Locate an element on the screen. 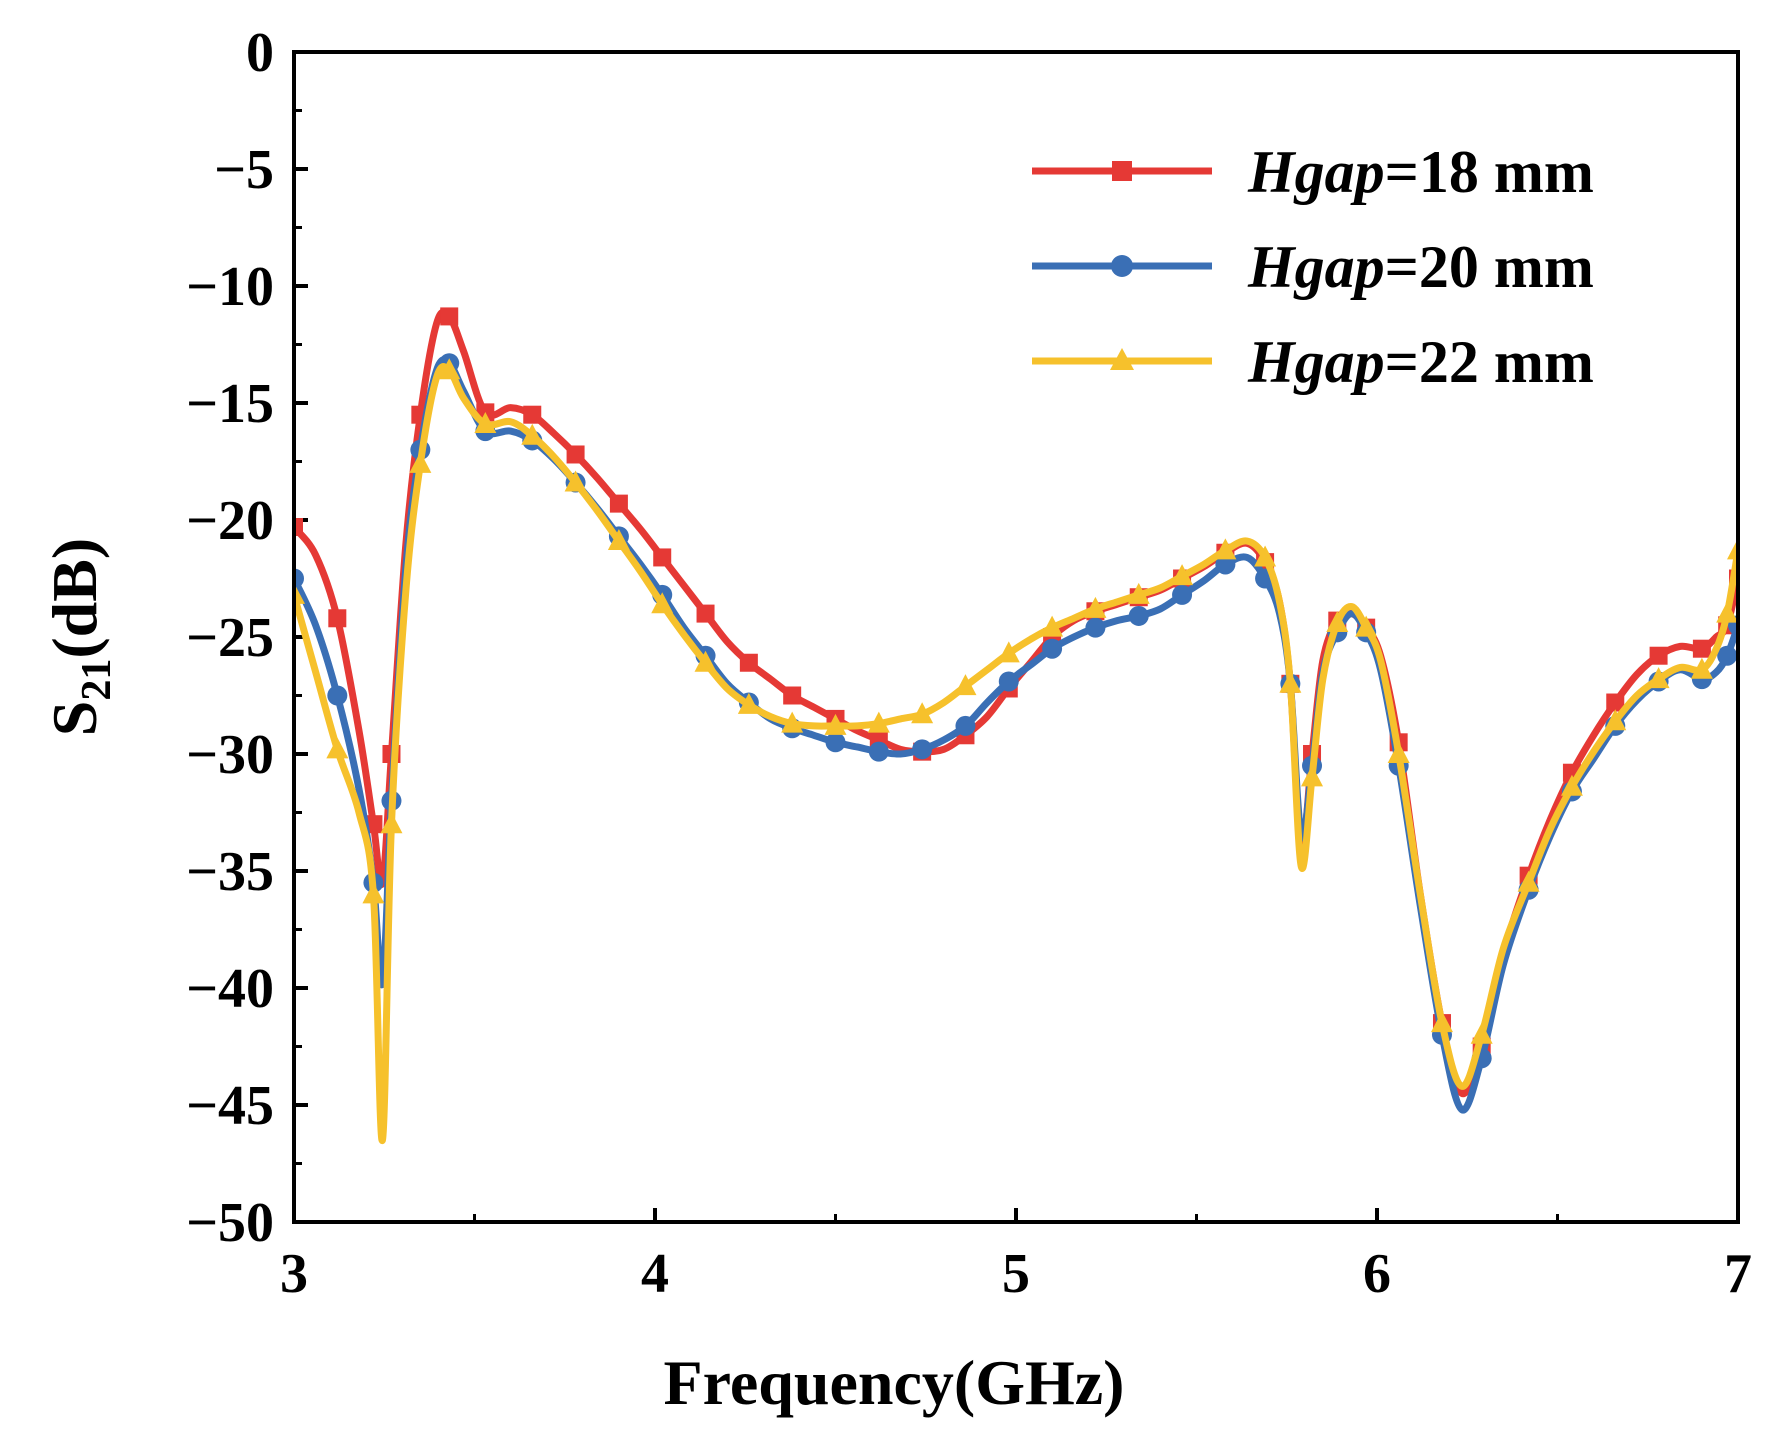 The height and width of the screenshot is (1446, 1779). y-axis-title-sub: 21 is located at coordinates (97, 680).